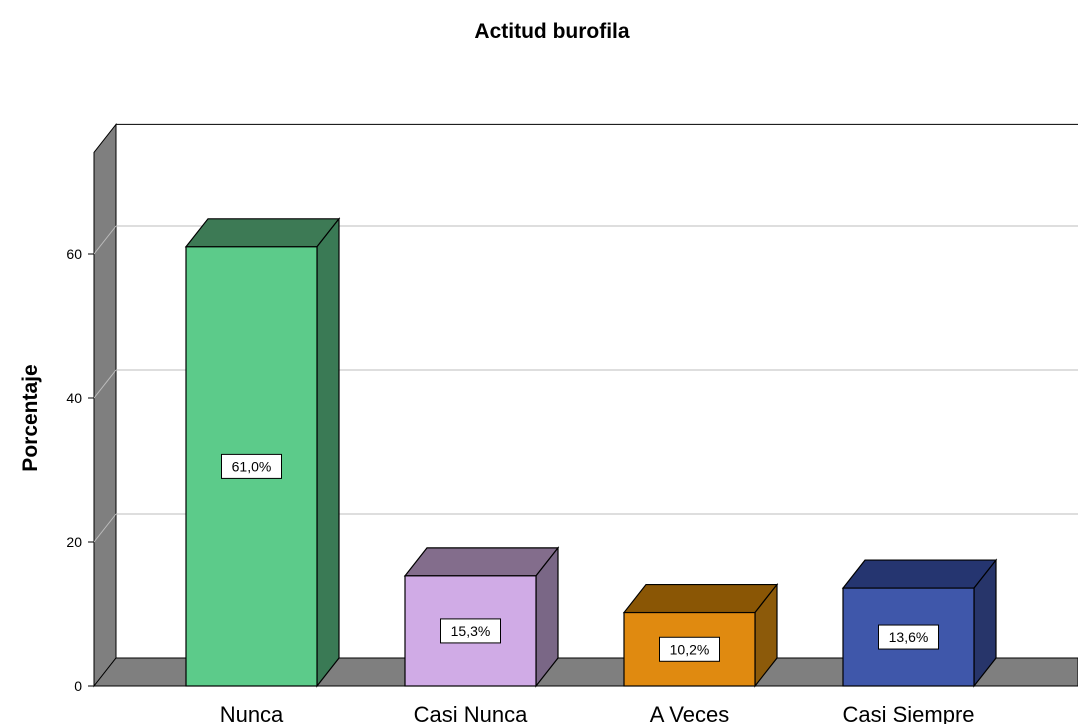 The image size is (1078, 724). I want to click on data-label: 13,6%, so click(909, 637).